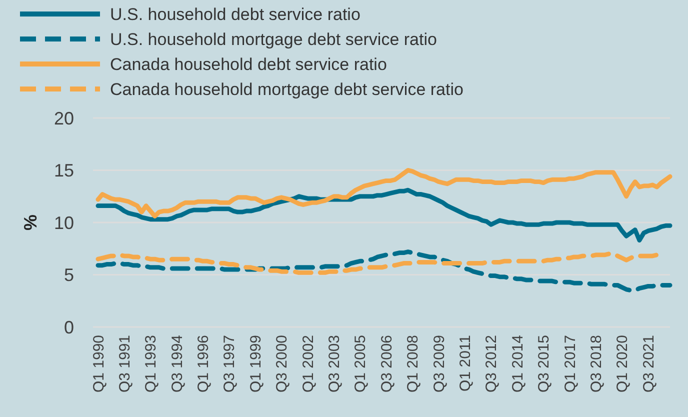  Describe the element at coordinates (125, 364) in the screenshot. I see `x-tick-label: Q3 1991` at that location.